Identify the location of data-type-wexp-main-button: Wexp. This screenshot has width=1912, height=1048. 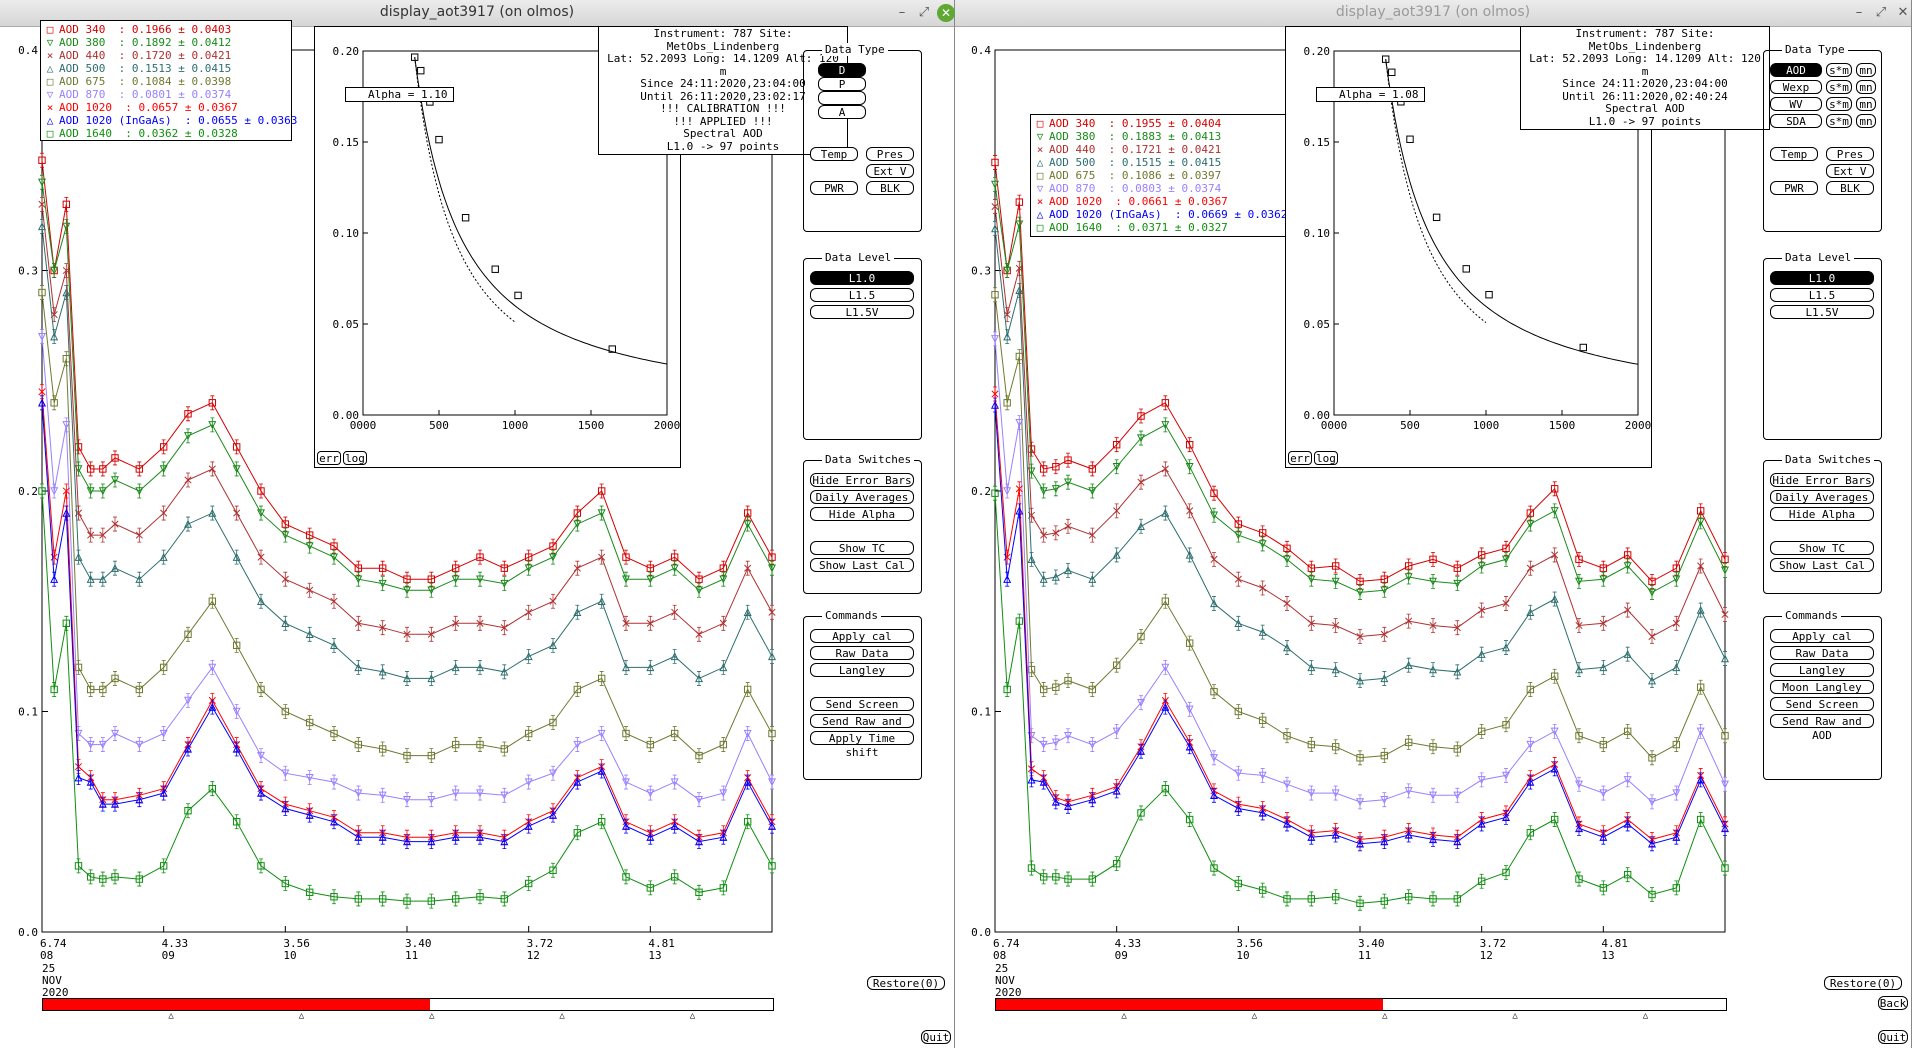
(1796, 87).